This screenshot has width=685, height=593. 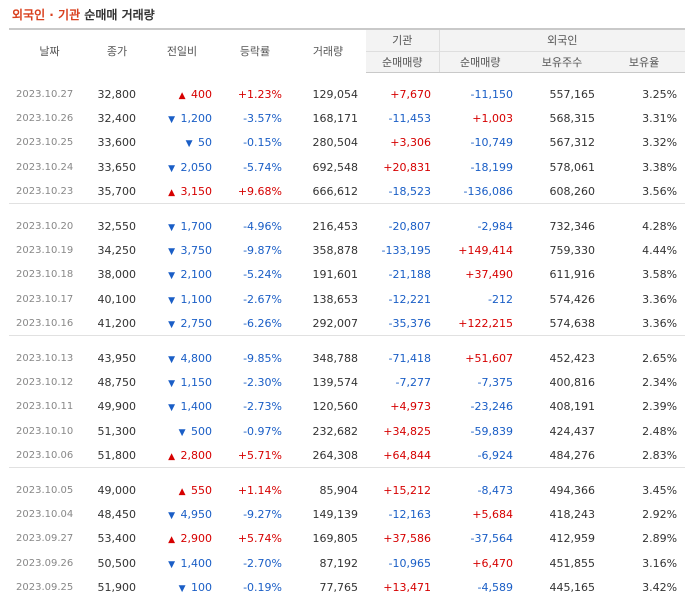 What do you see at coordinates (660, 514) in the screenshot?
I see `cell-foreign-ratio-value: 2.92%` at bounding box center [660, 514].